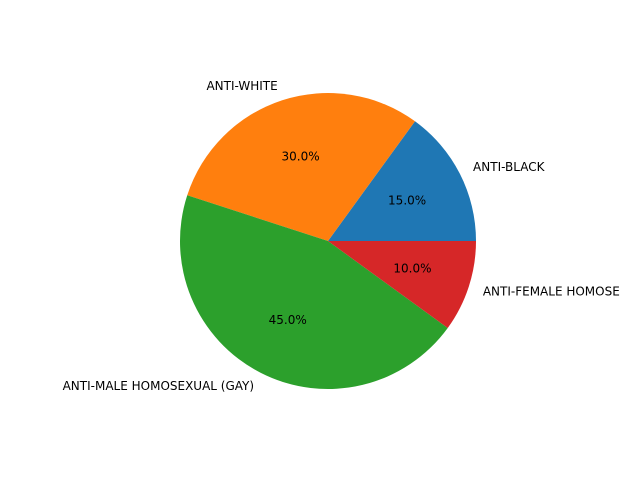 The image size is (640, 480). Describe the element at coordinates (407, 201) in the screenshot. I see `percent-label-1: 15.0%` at that location.